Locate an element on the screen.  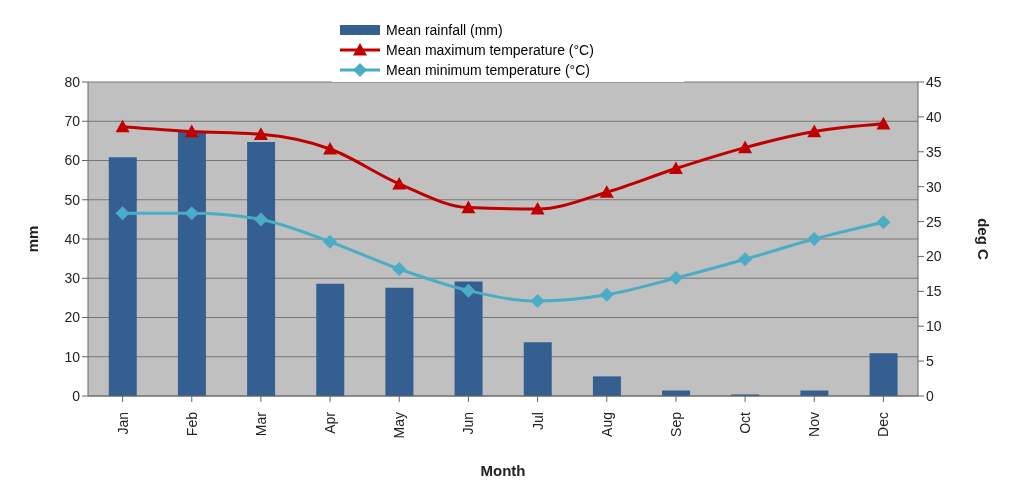
y-tick-label: 50 is located at coordinates (72, 199).